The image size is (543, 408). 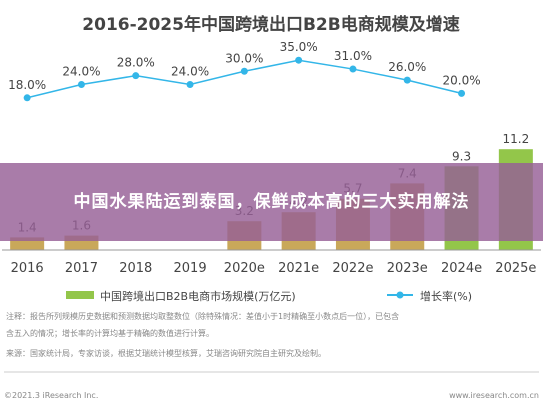 What do you see at coordinates (27, 268) in the screenshot?
I see `x-tick-2016: 2016` at bounding box center [27, 268].